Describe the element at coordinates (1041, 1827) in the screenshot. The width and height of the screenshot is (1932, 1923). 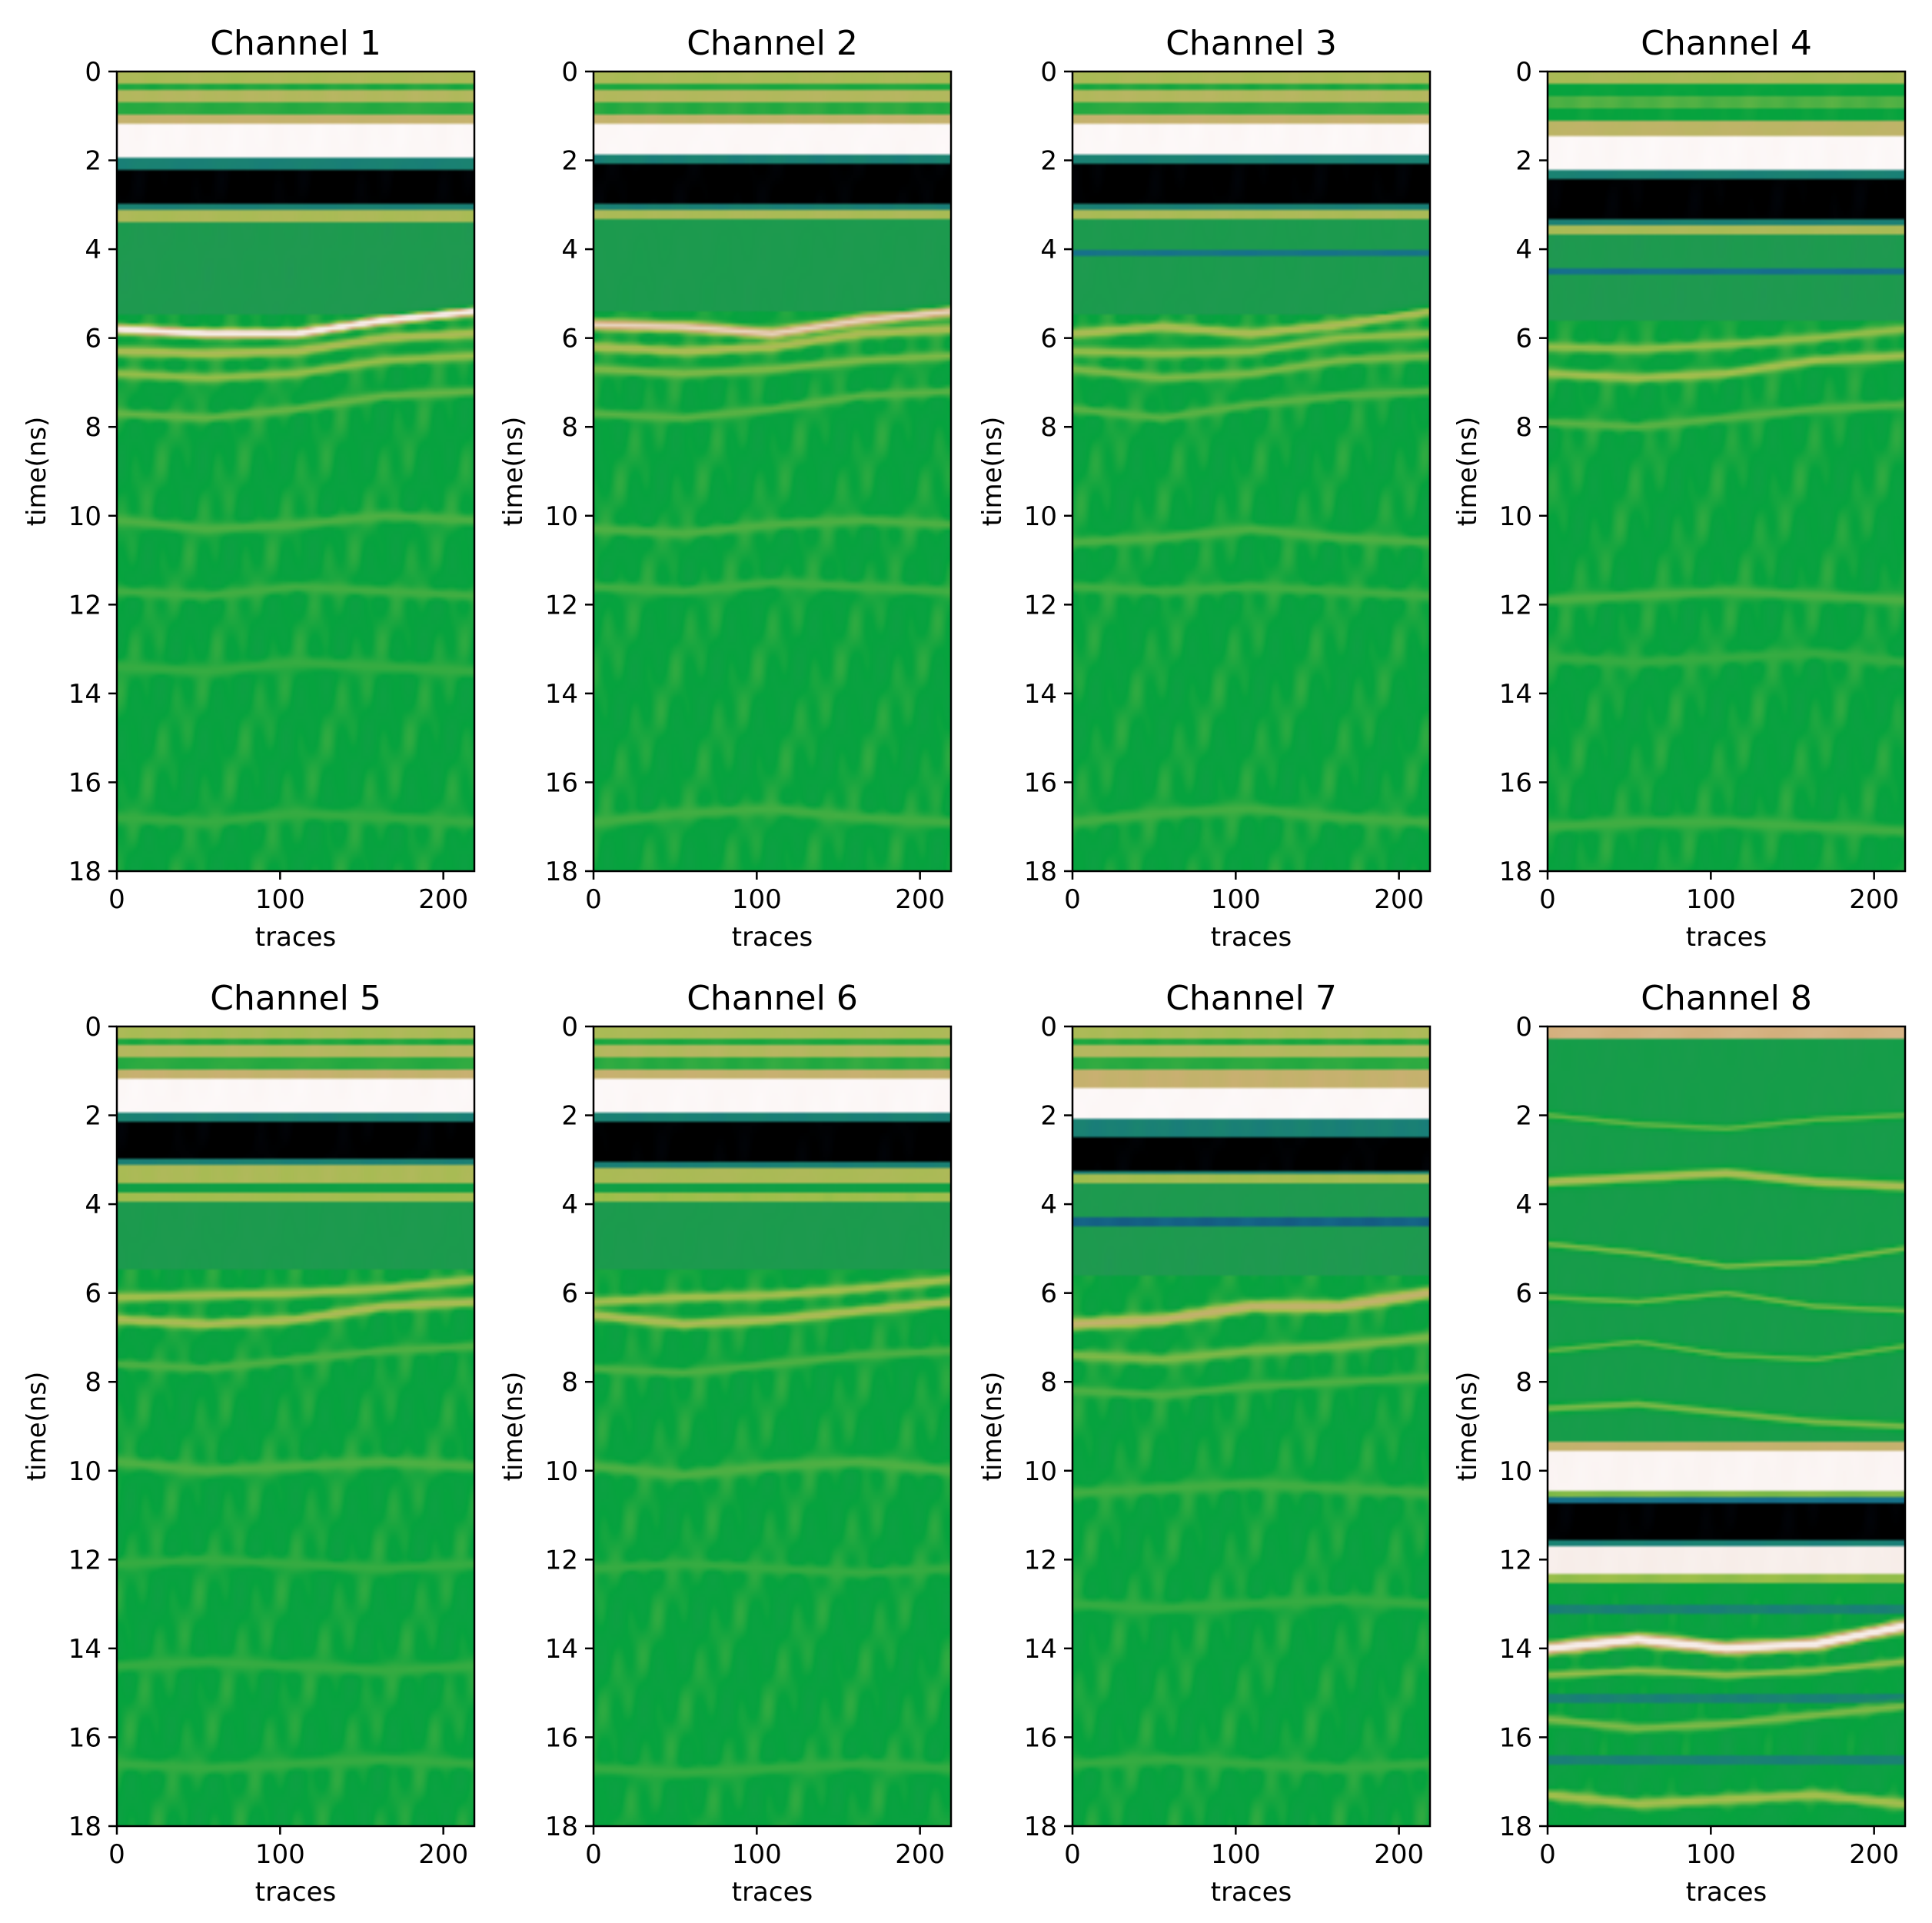
I see `y-tick-label-7-9: 18` at that location.